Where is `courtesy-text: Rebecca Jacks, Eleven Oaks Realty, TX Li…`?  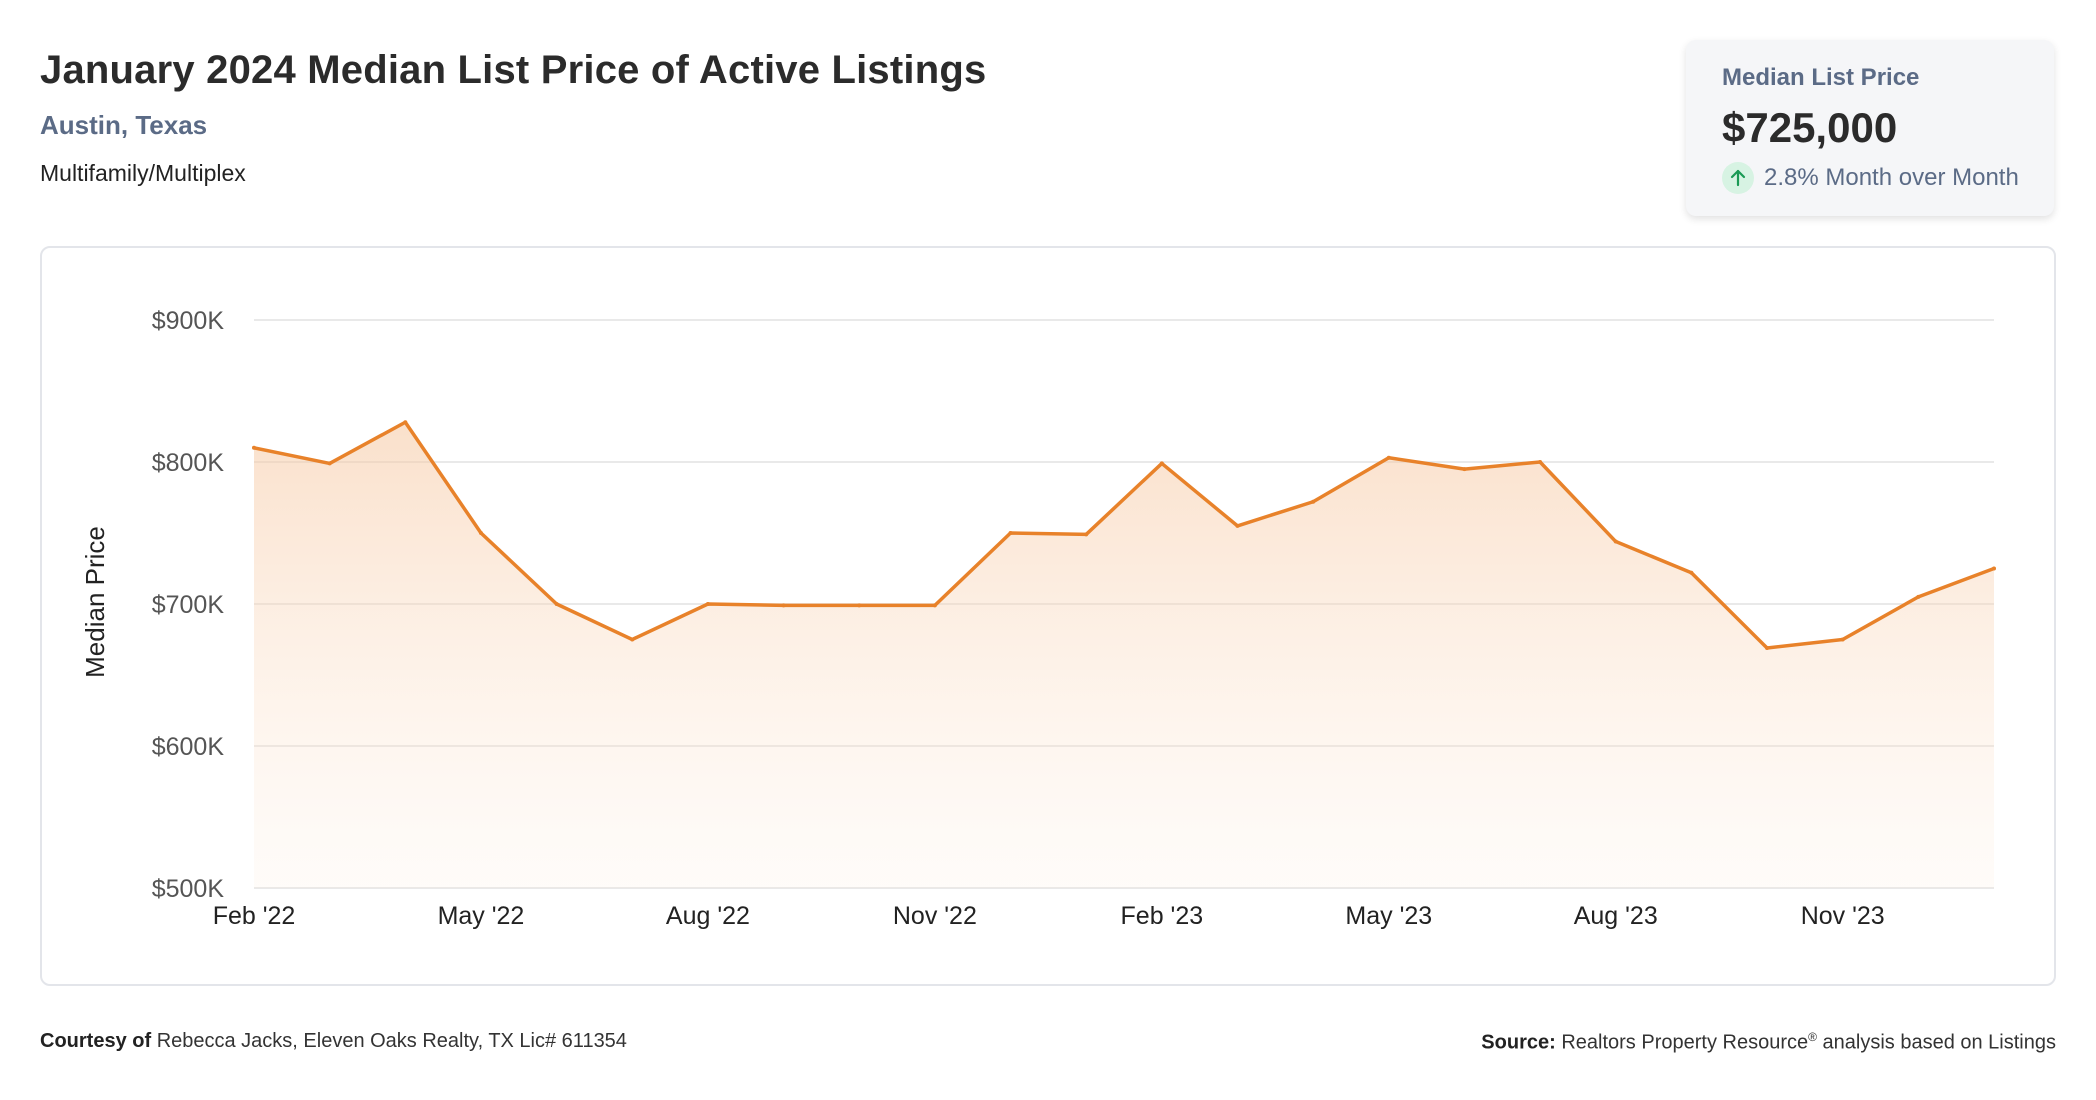
courtesy-text: Rebecca Jacks, Eleven Oaks Realty, TX Li… is located at coordinates (391, 1041).